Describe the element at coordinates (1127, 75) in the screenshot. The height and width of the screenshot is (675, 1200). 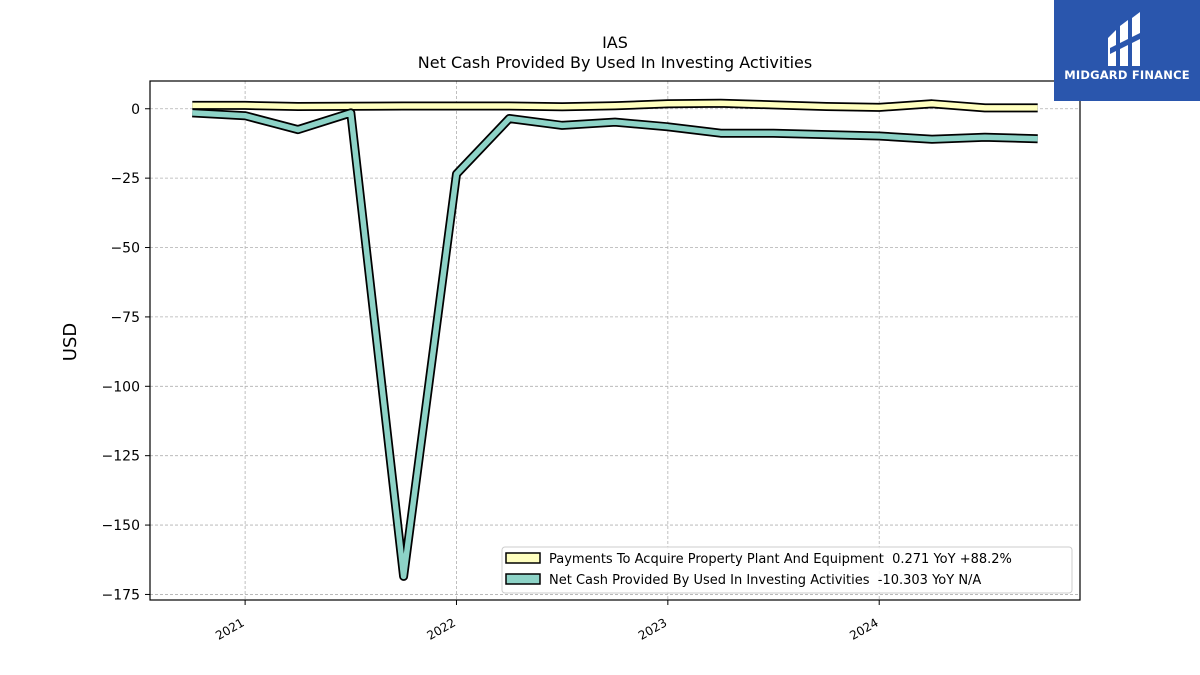
I see `brand-name: MIDGARD FINANCE` at that location.